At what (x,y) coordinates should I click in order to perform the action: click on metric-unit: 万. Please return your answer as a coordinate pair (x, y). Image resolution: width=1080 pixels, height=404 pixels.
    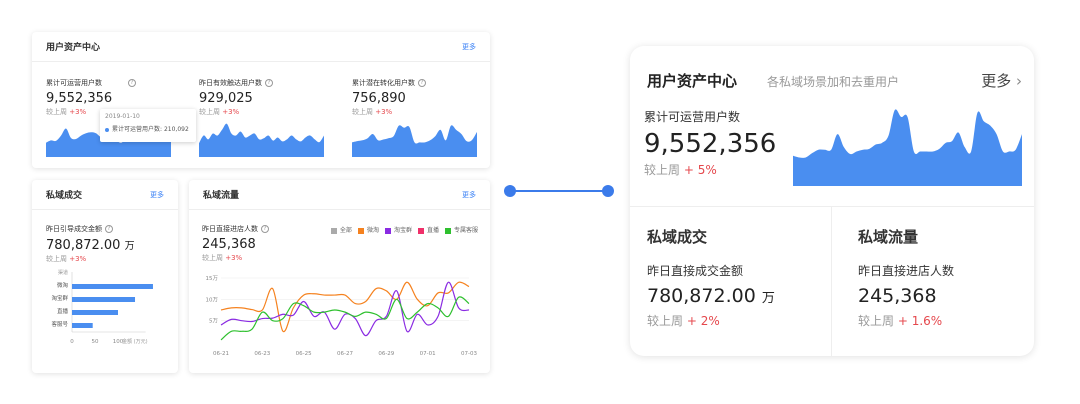
    Looking at the image, I should click on (129, 246).